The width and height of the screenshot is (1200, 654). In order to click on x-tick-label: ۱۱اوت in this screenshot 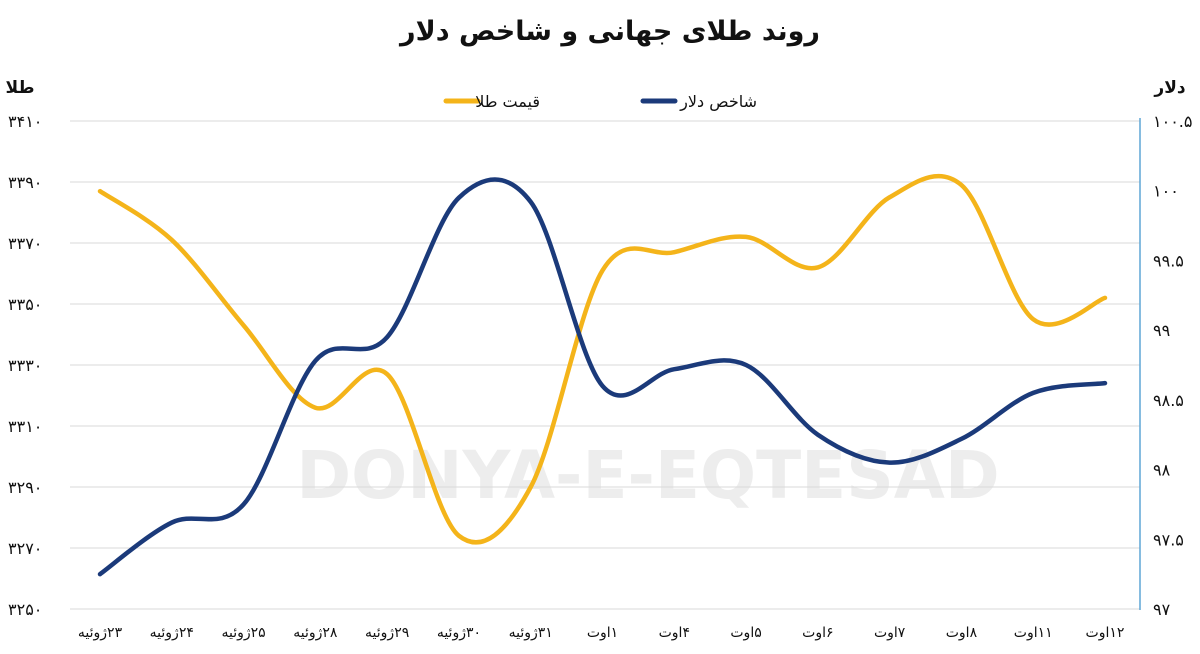, I will do `click(1033, 633)`.